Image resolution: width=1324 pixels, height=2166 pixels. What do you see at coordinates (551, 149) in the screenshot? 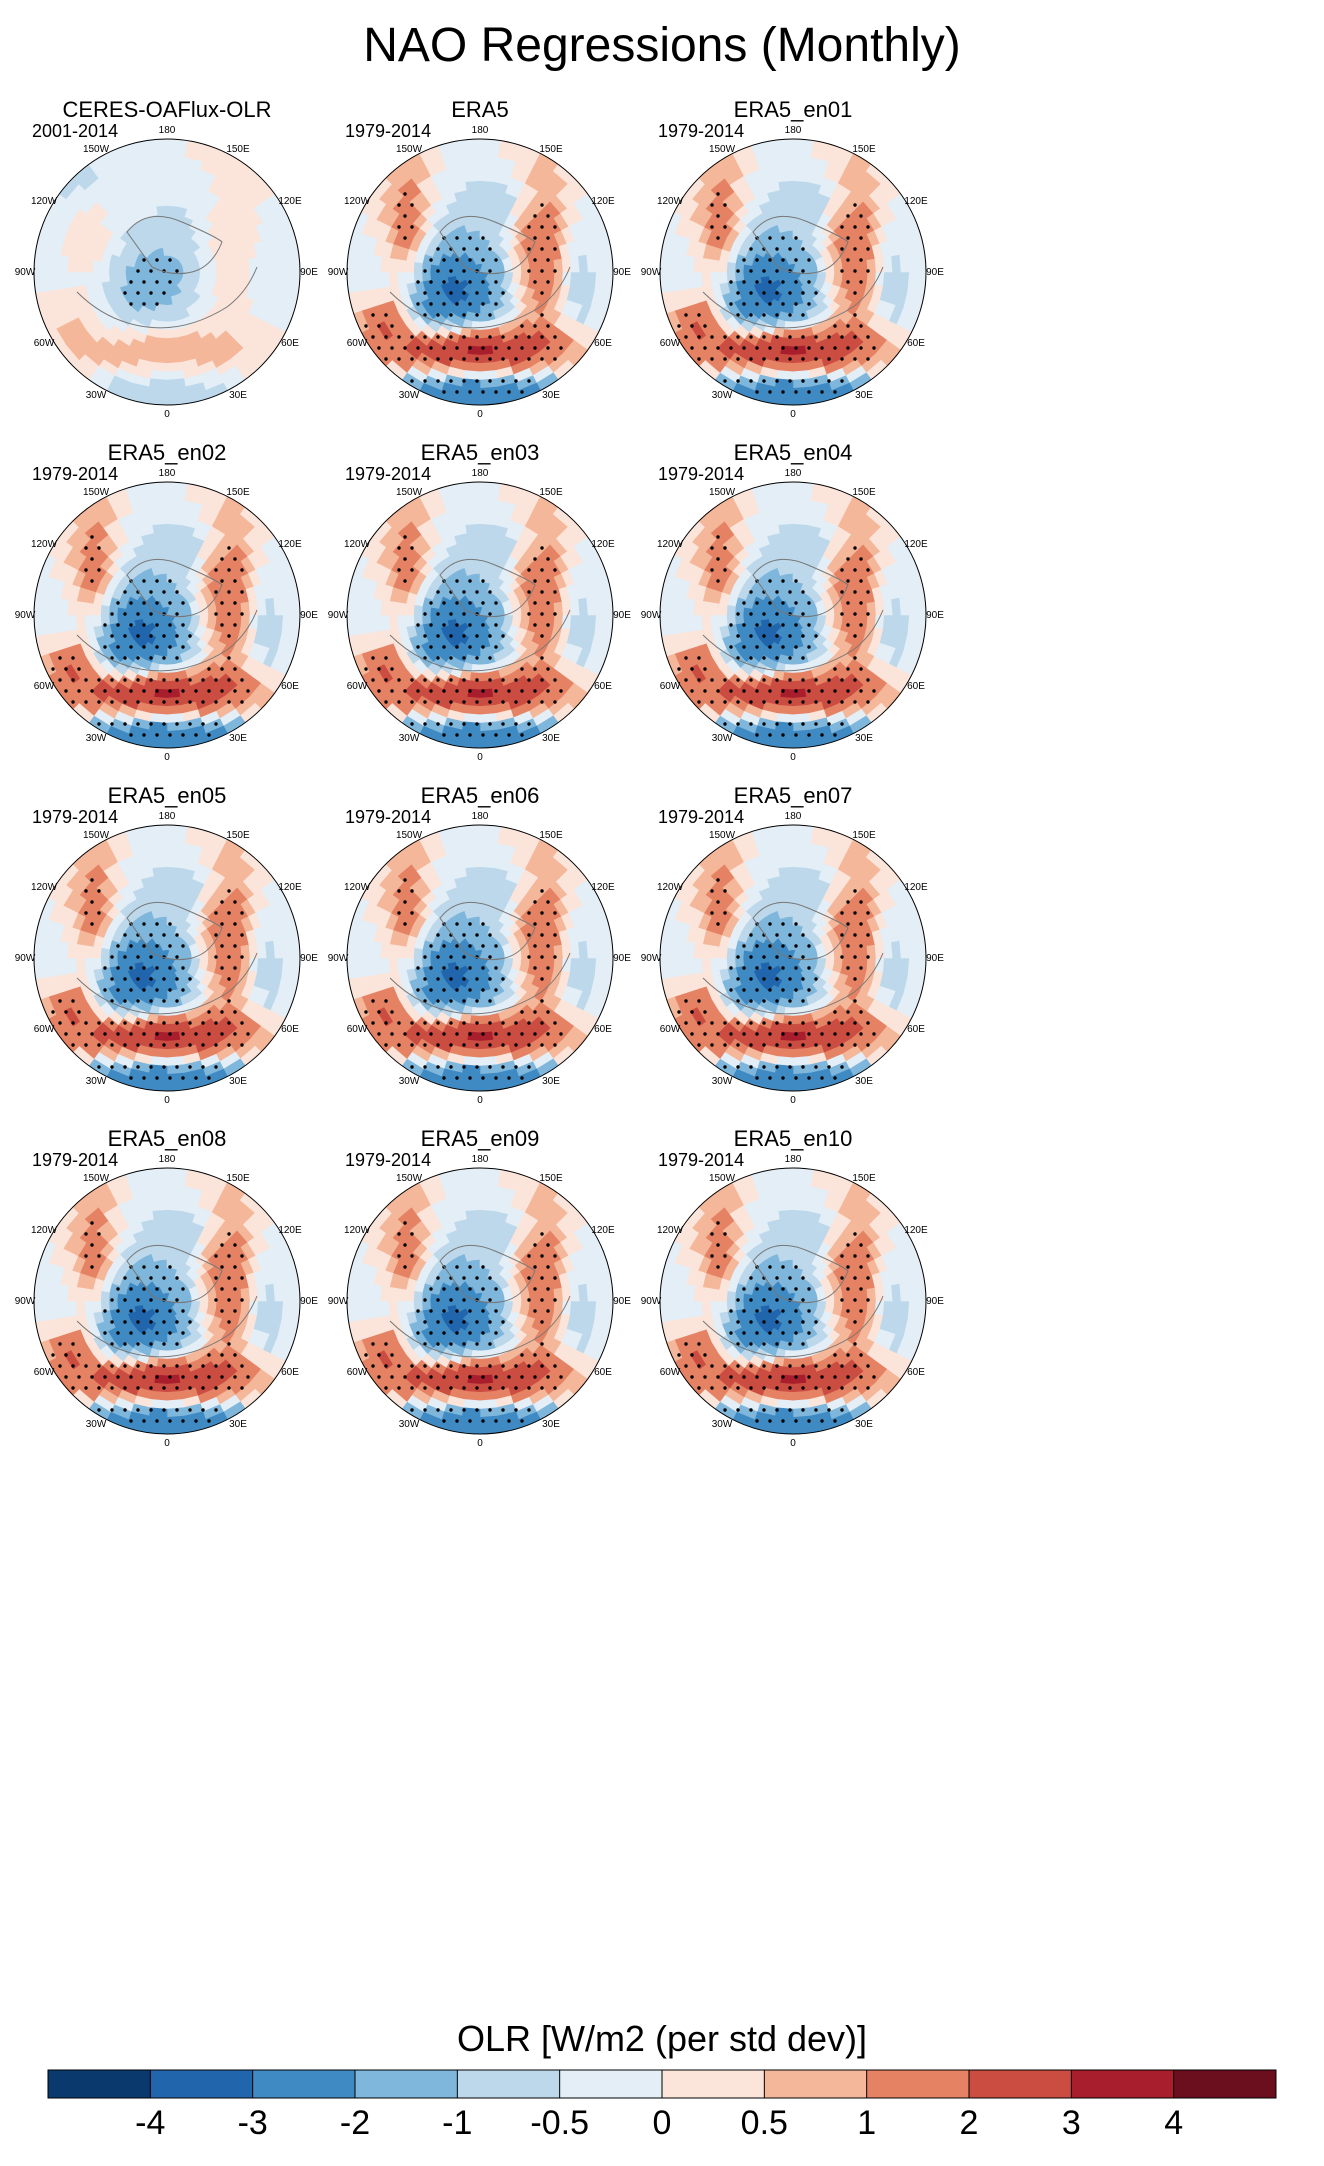
I see `longitude-label: 150E` at bounding box center [551, 149].